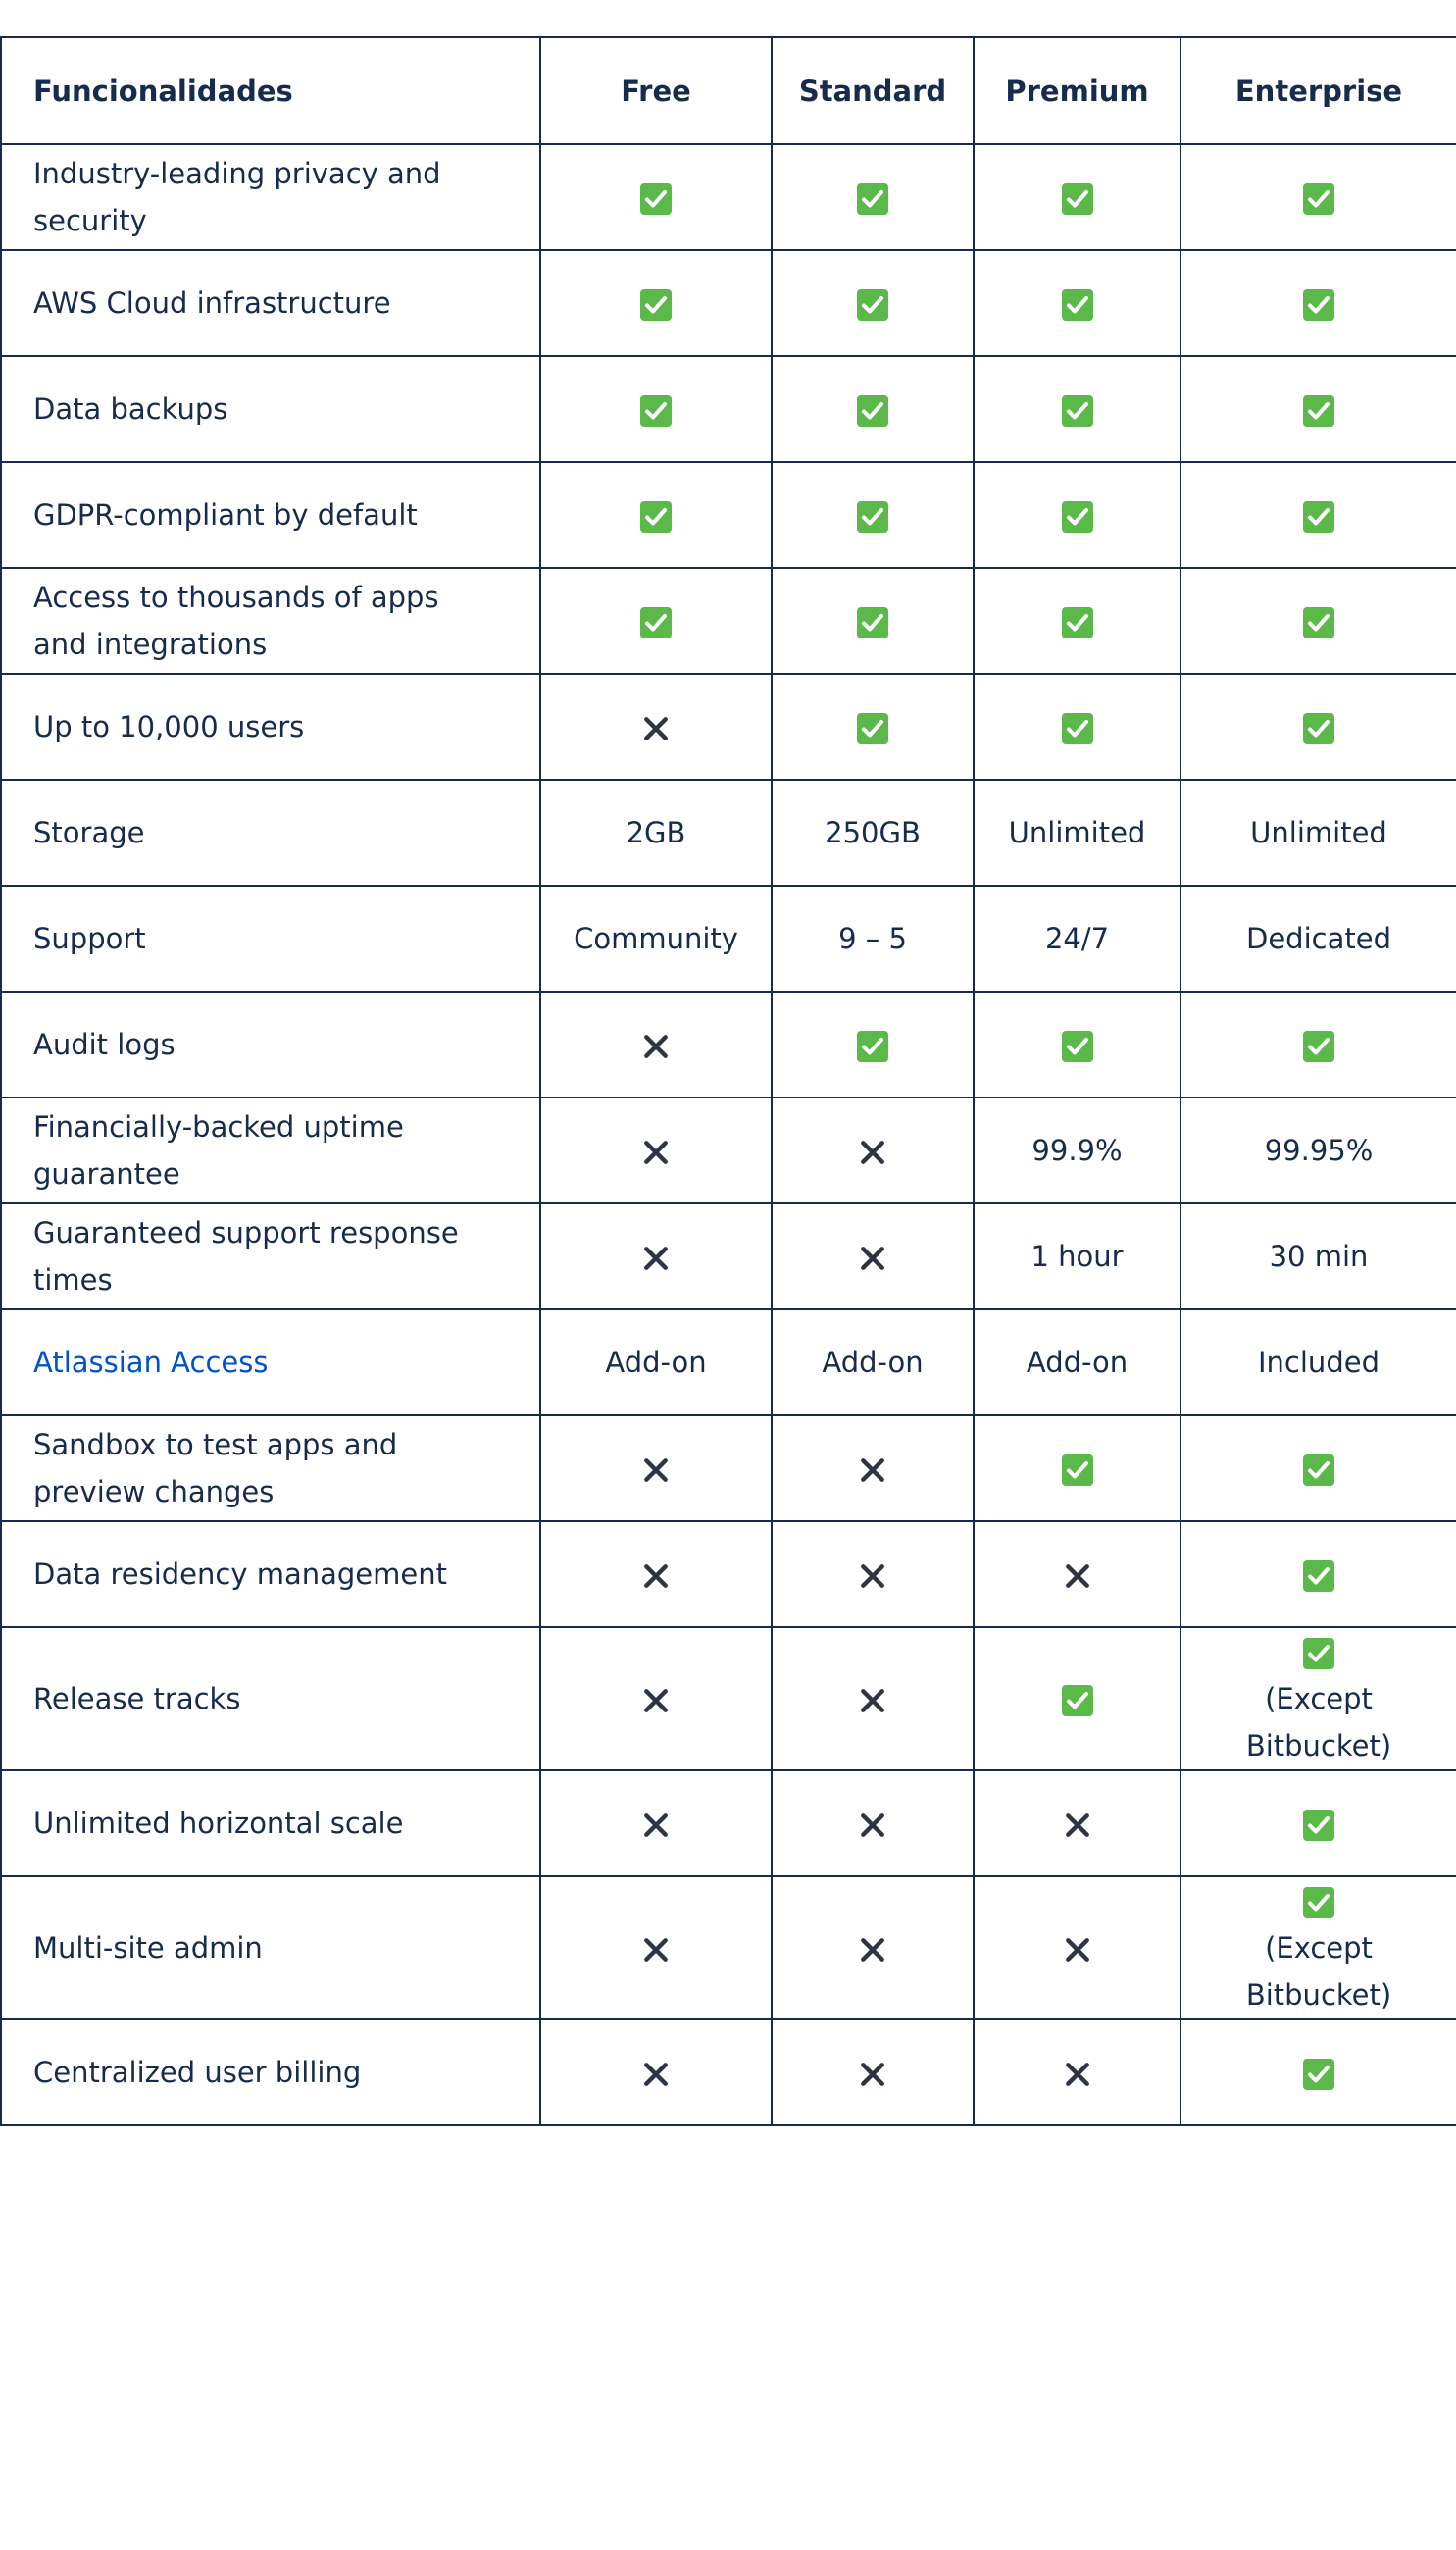  I want to click on table-row: GDPR-compliant by default, so click(728, 515).